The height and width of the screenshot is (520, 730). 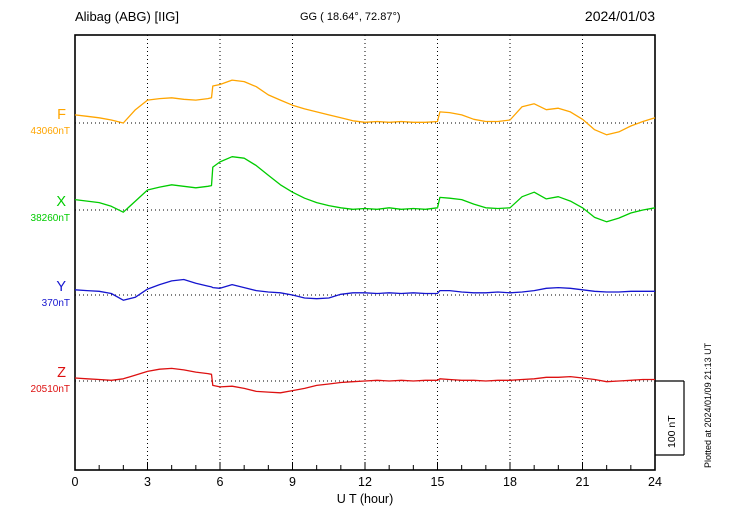 What do you see at coordinates (220, 482) in the screenshot?
I see `x-tick-label: 6` at bounding box center [220, 482].